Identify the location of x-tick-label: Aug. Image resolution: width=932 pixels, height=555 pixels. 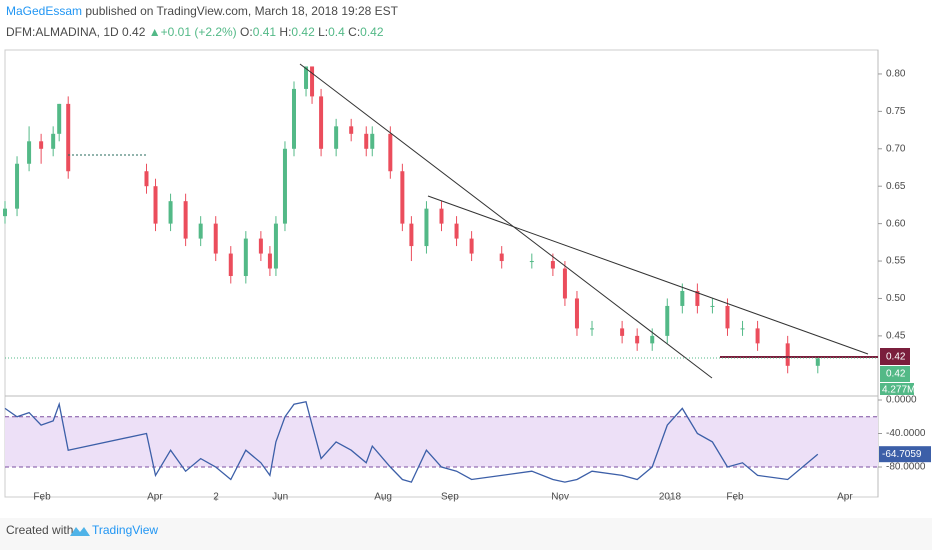
(383, 497).